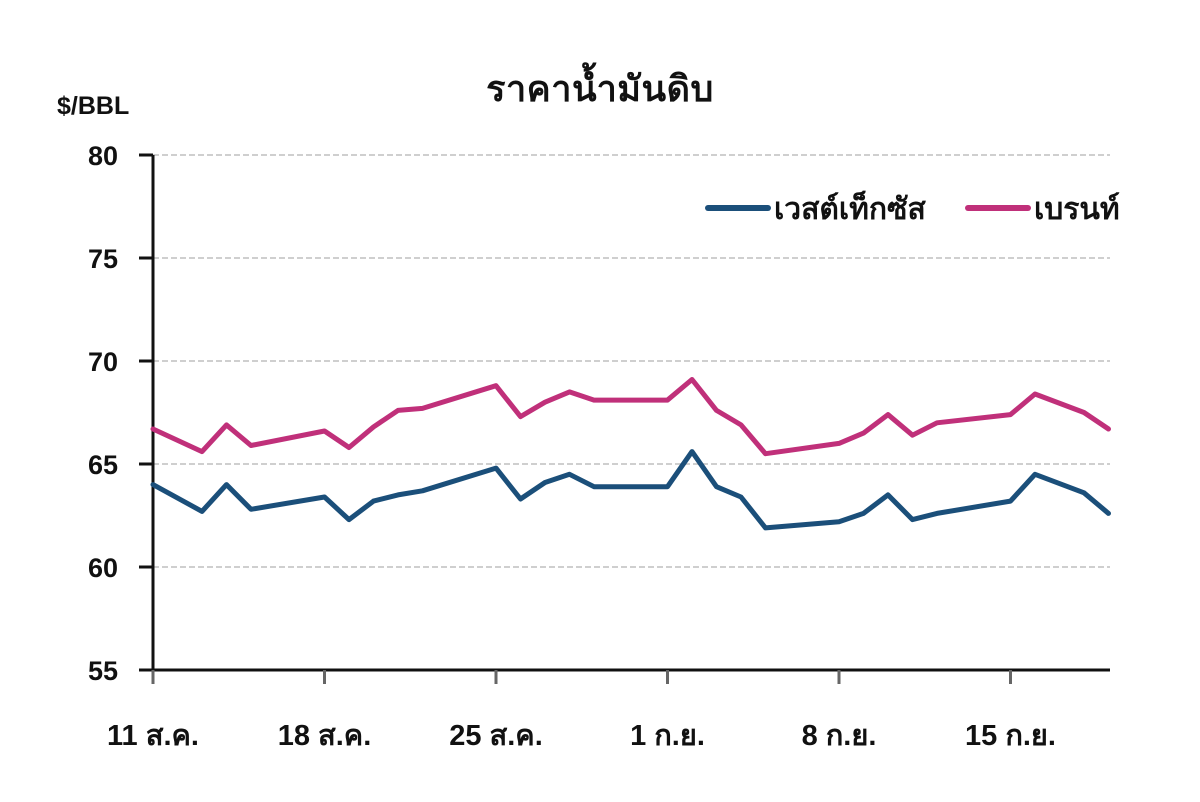 The height and width of the screenshot is (802, 1200). Describe the element at coordinates (1077, 209) in the screenshot. I see `legend-label: เบรนท์` at that location.